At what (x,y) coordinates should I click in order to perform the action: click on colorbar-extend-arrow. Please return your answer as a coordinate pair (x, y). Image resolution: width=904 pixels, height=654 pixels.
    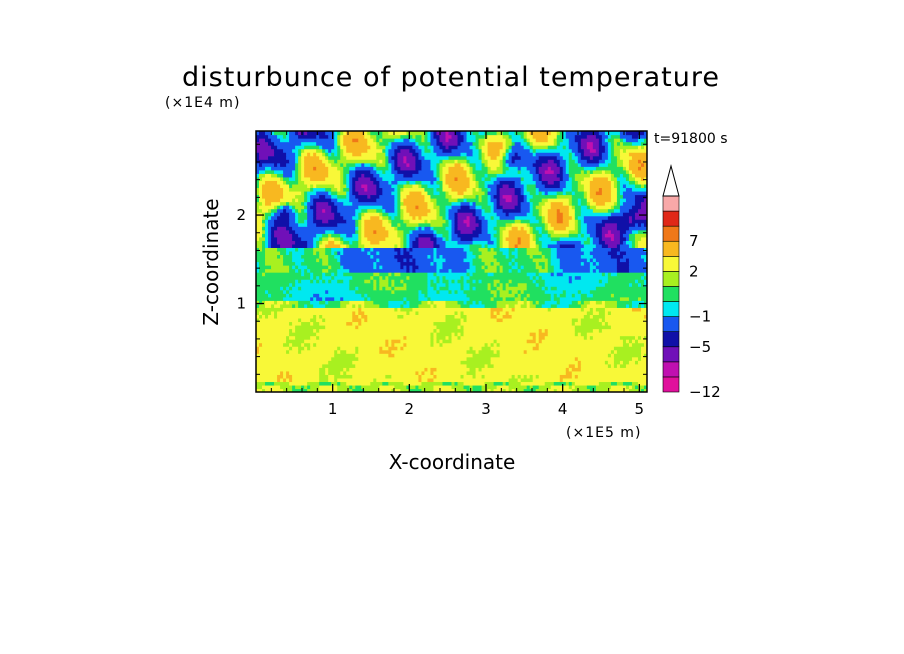
    Looking at the image, I should click on (671, 180).